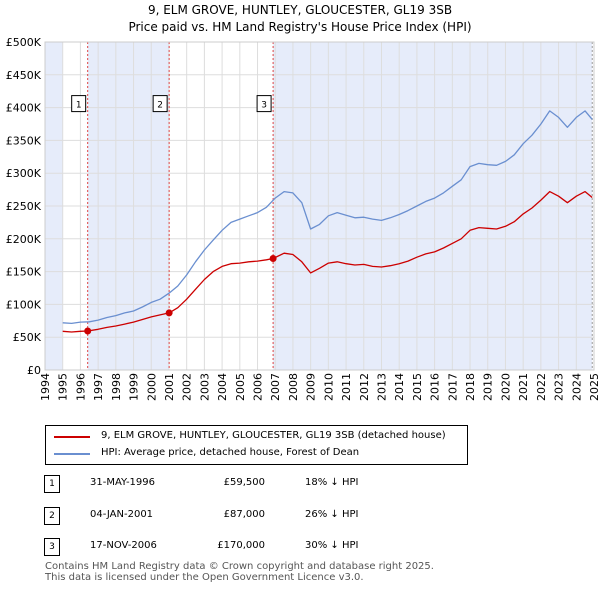 The height and width of the screenshot is (590, 600). What do you see at coordinates (311, 387) in the screenshot?
I see `x-tick-label: 2009` at bounding box center [311, 387].